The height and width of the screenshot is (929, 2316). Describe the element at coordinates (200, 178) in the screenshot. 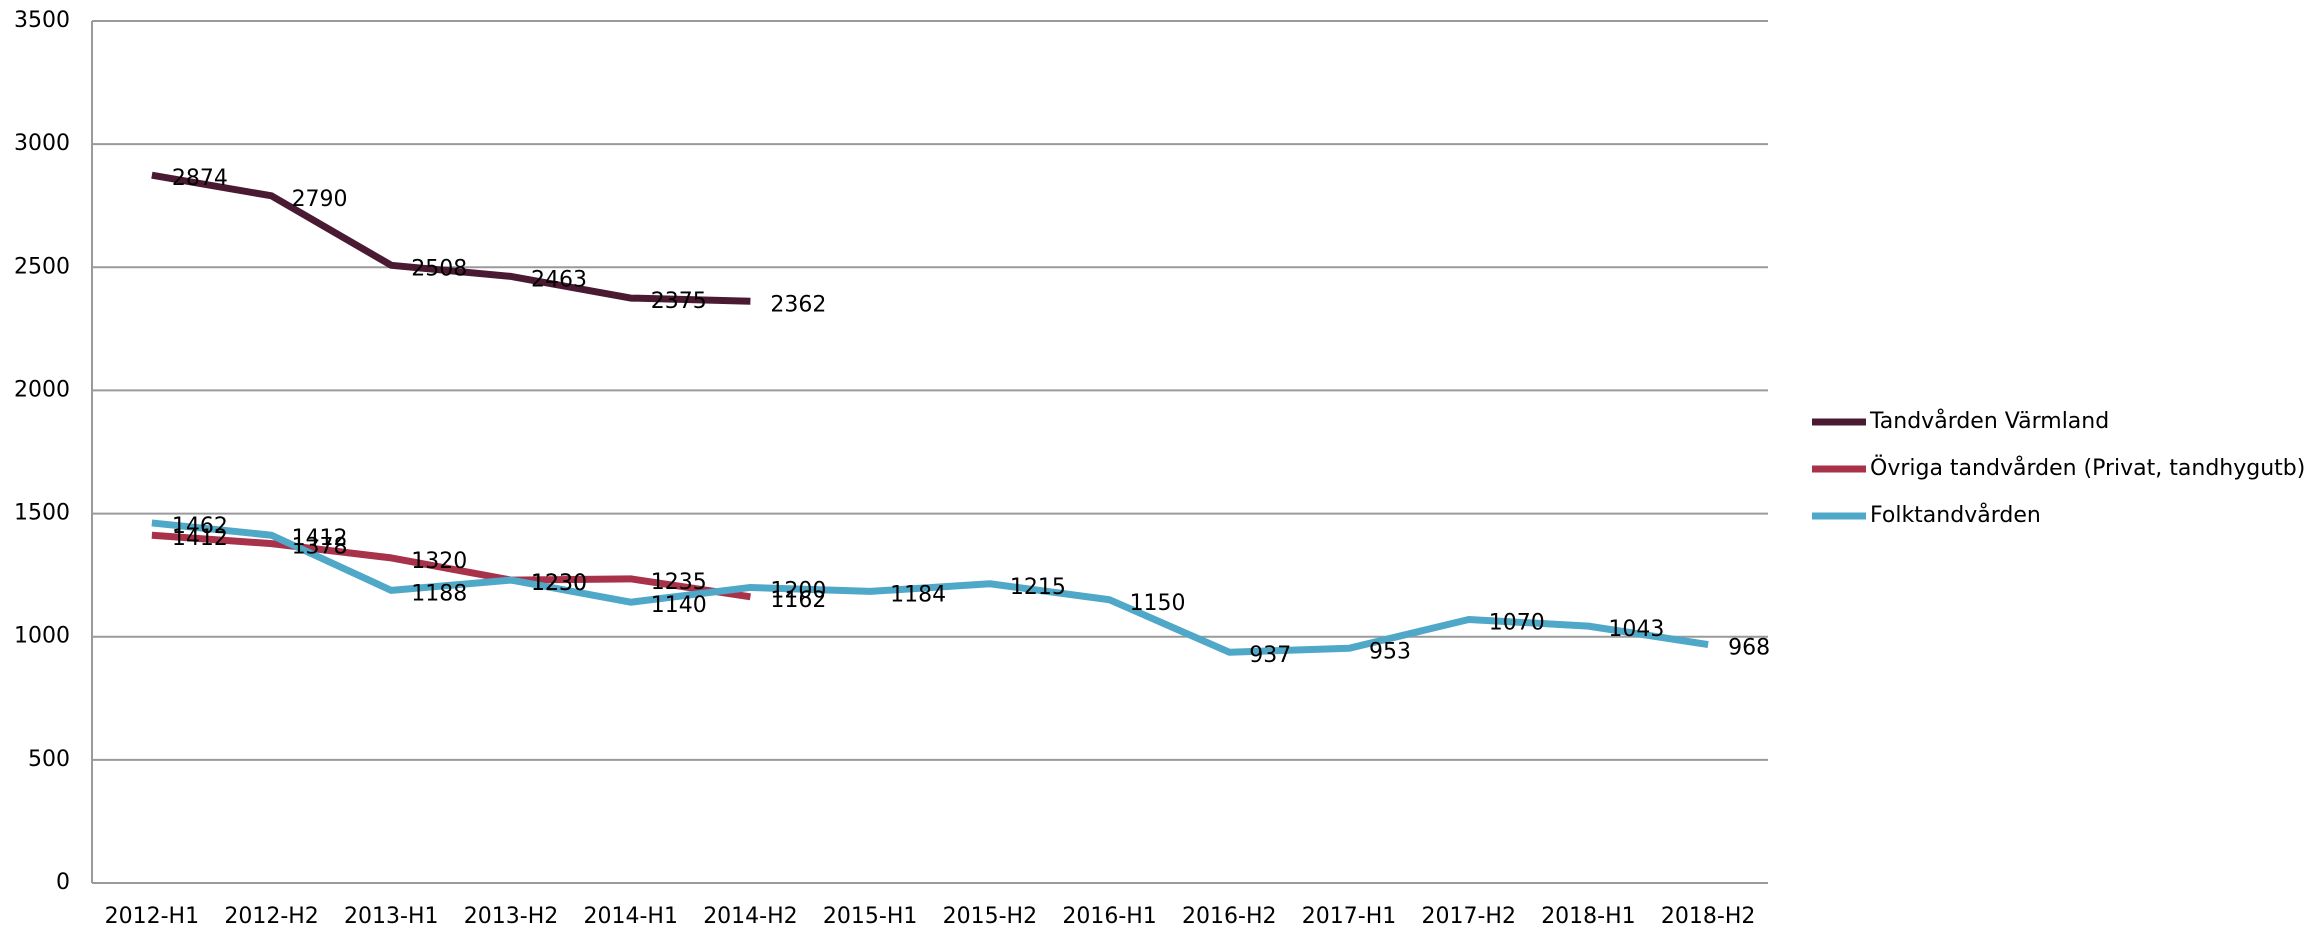

I see `data-label: 2874` at that location.